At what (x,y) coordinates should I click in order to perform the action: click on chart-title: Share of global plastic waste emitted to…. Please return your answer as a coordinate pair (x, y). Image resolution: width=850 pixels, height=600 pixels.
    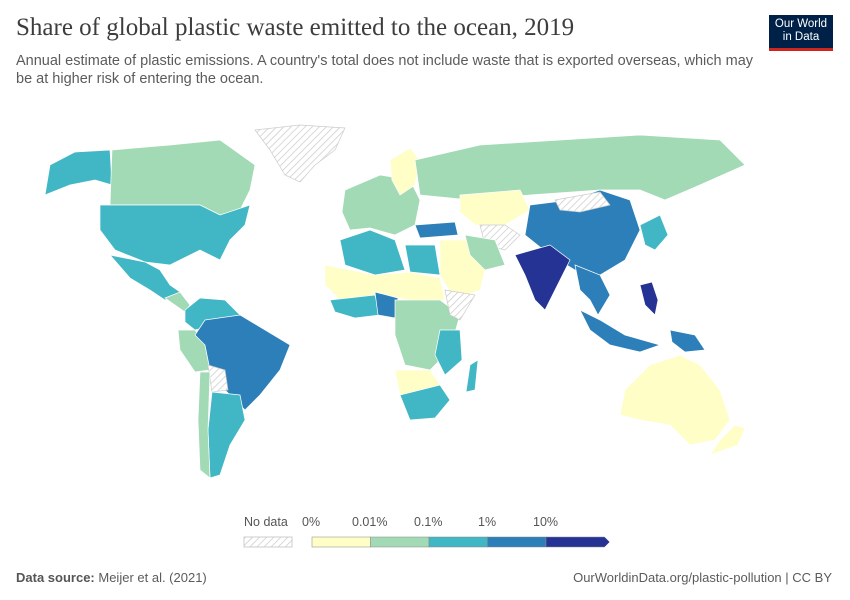
    Looking at the image, I should click on (295, 27).